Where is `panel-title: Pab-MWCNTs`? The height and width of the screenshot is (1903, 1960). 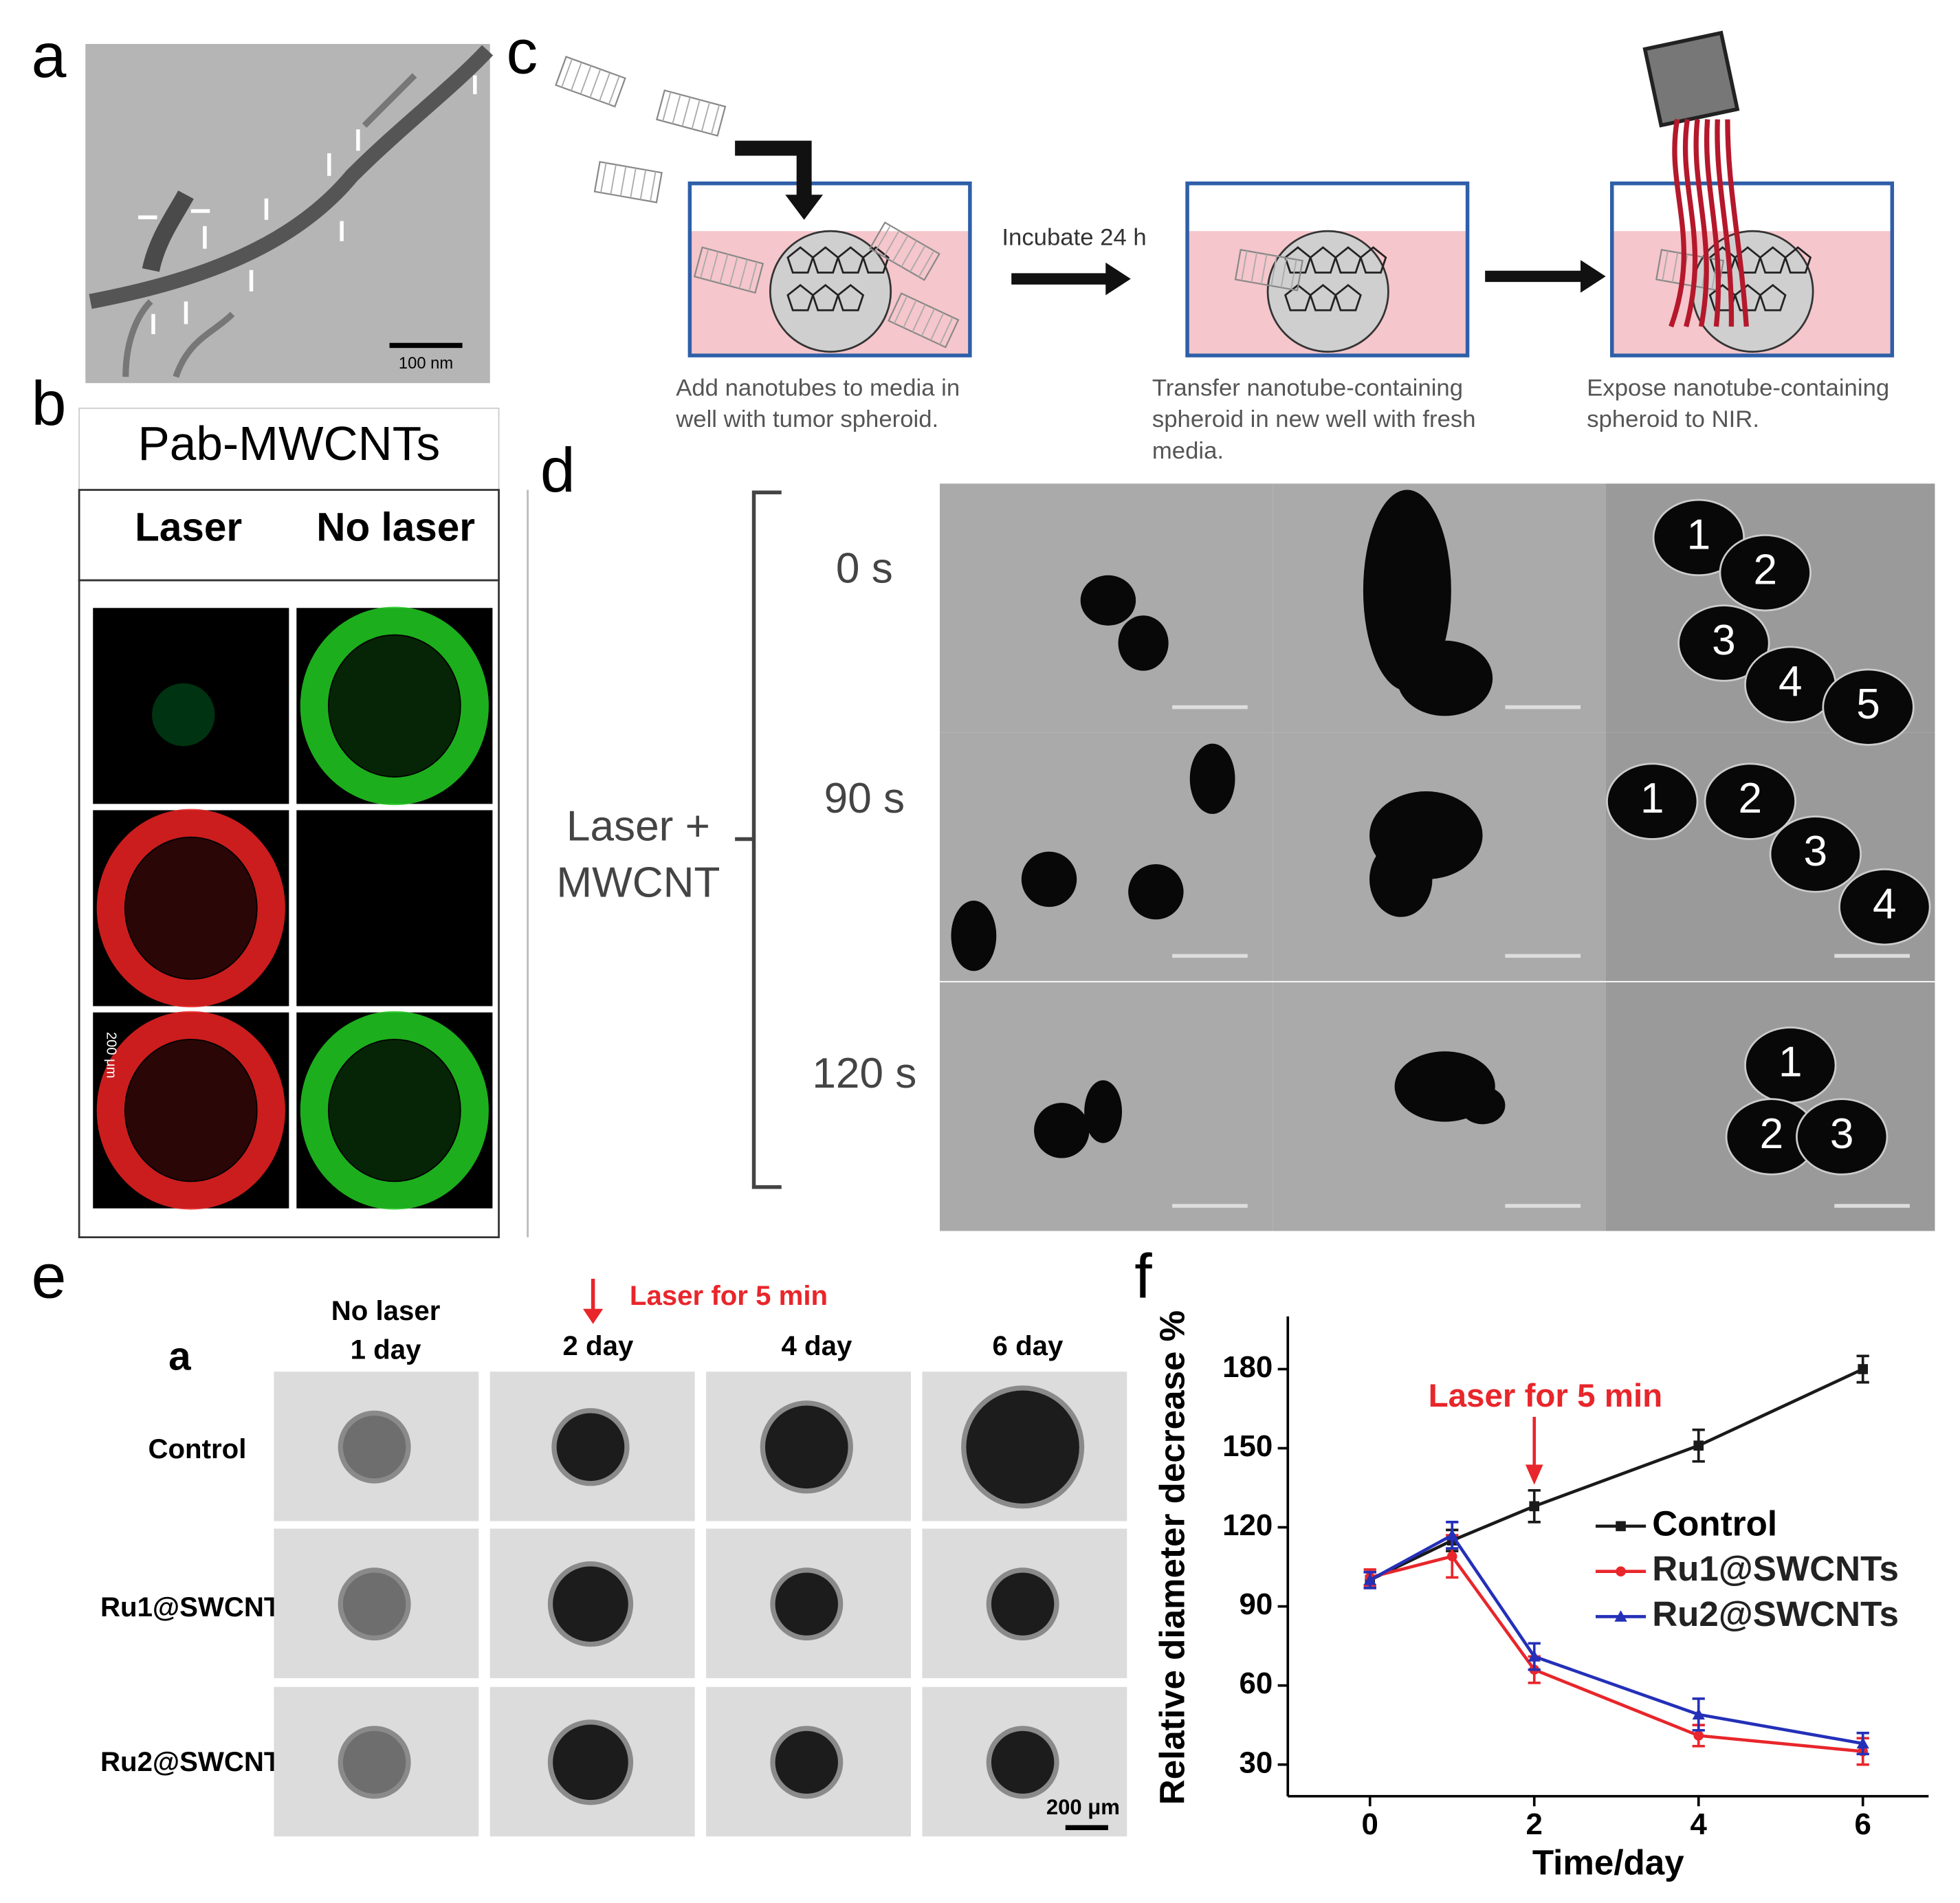
panel-title: Pab-MWCNTs is located at coordinates (288, 443).